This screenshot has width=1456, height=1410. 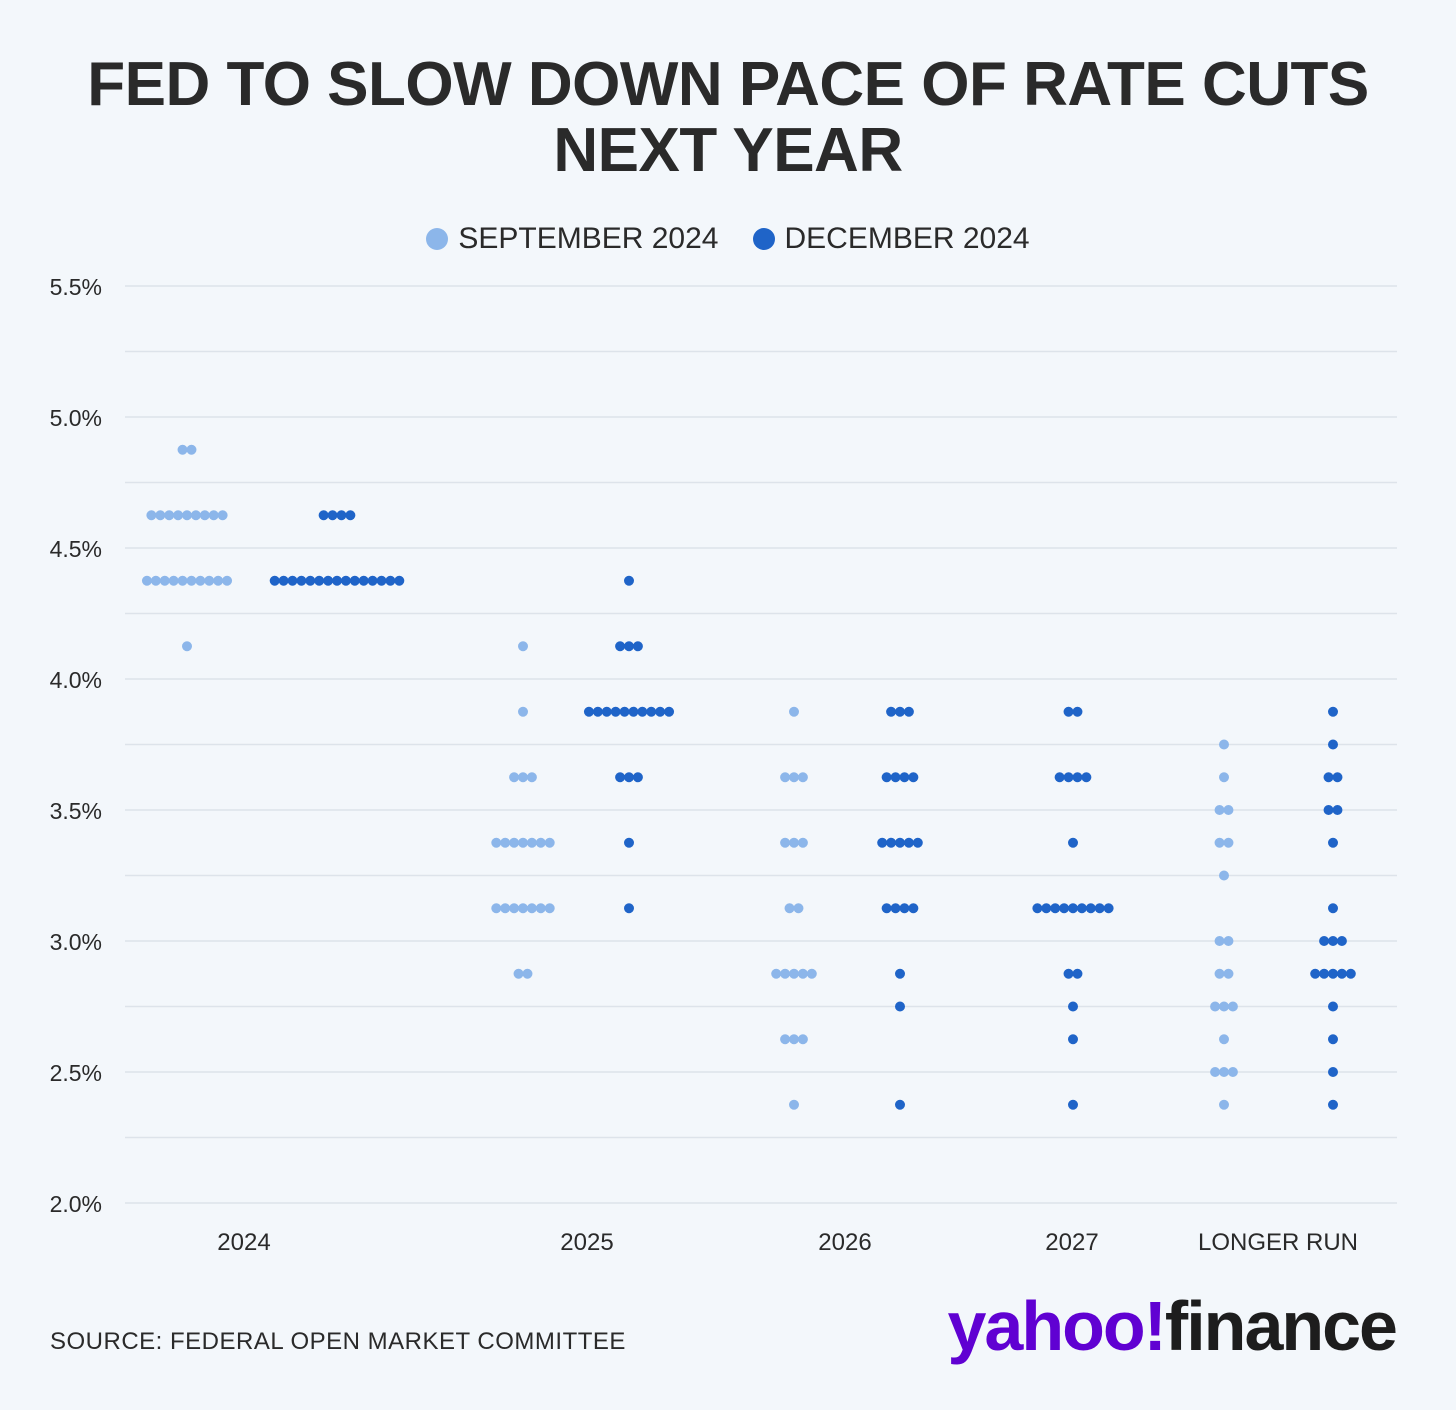 I want to click on legend-item-september: SEPTEMBER 2024, so click(x=572, y=239).